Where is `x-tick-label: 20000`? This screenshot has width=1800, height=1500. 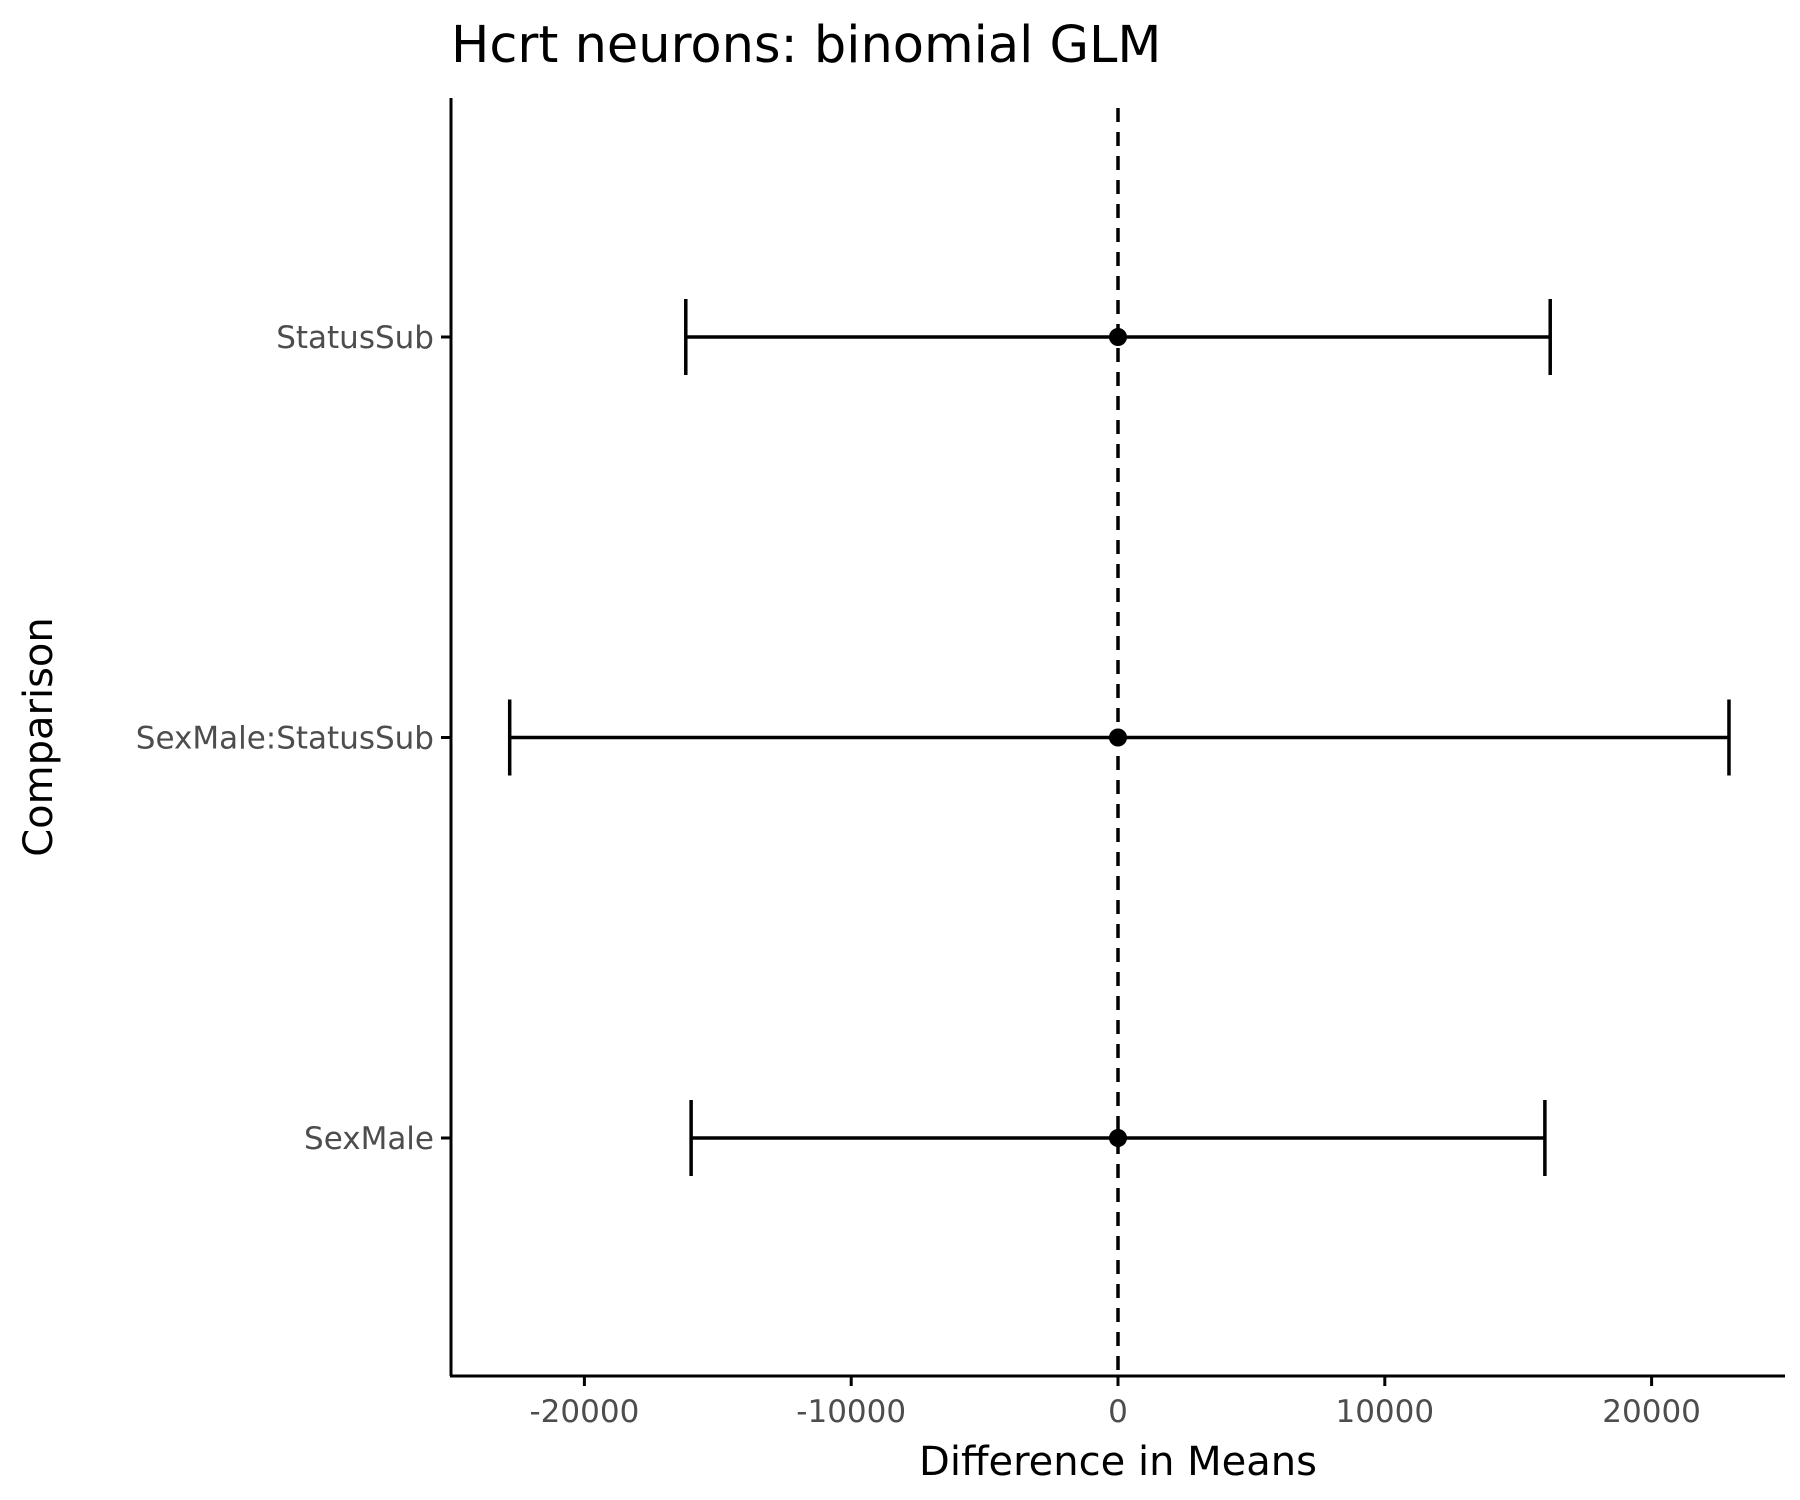
x-tick-label: 20000 is located at coordinates (1651, 1412).